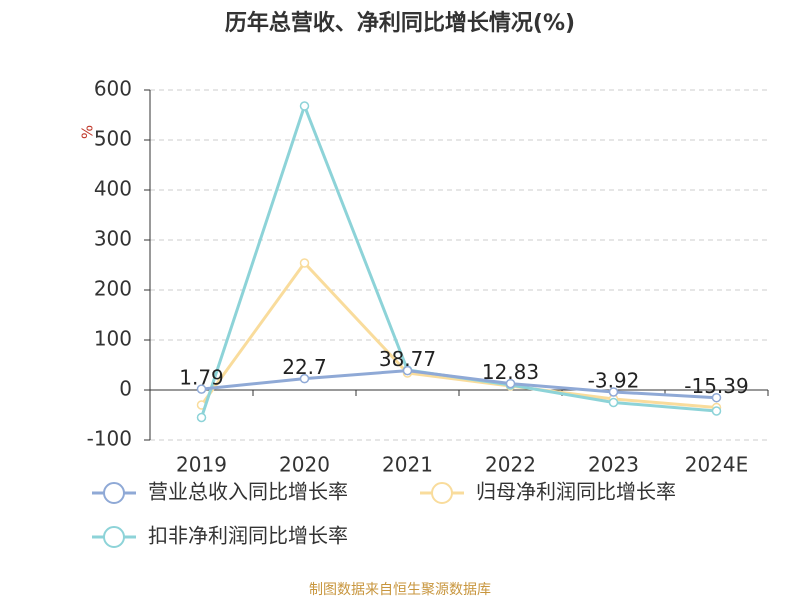 The width and height of the screenshot is (800, 604). What do you see at coordinates (201, 465) in the screenshot?
I see `x-tick-label: 2019` at bounding box center [201, 465].